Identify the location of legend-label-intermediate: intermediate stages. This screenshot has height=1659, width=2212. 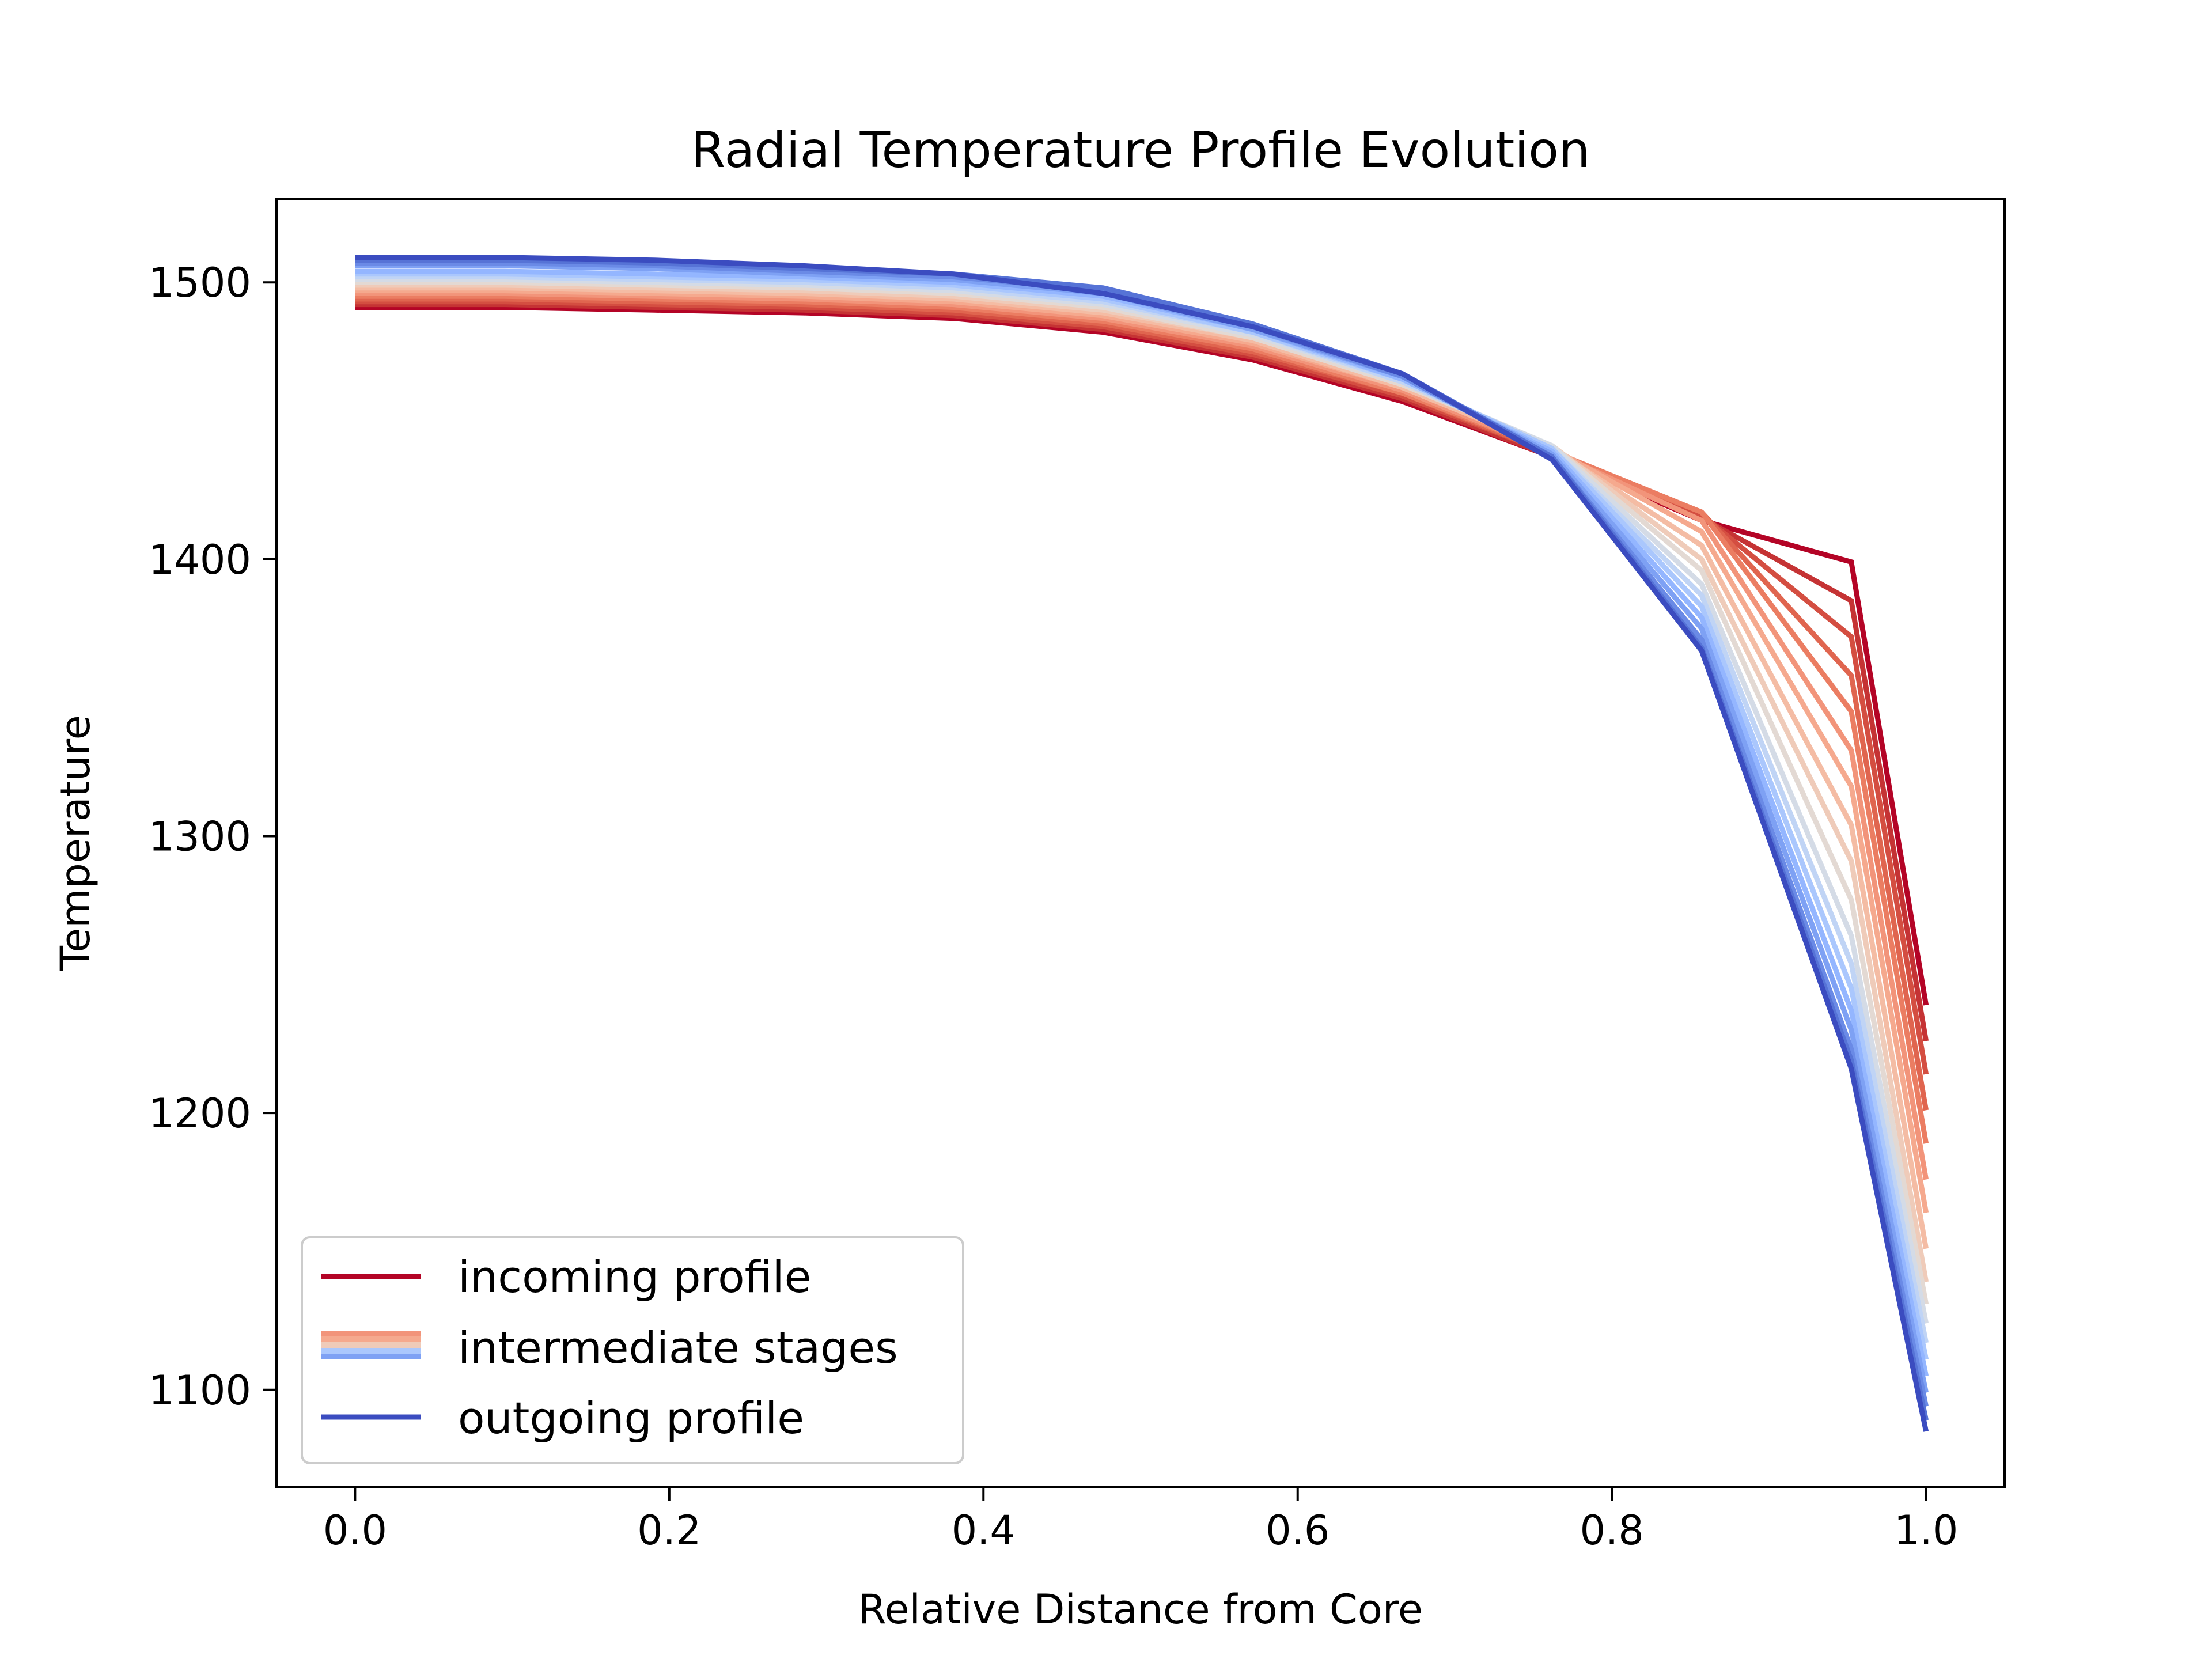
(678, 1347).